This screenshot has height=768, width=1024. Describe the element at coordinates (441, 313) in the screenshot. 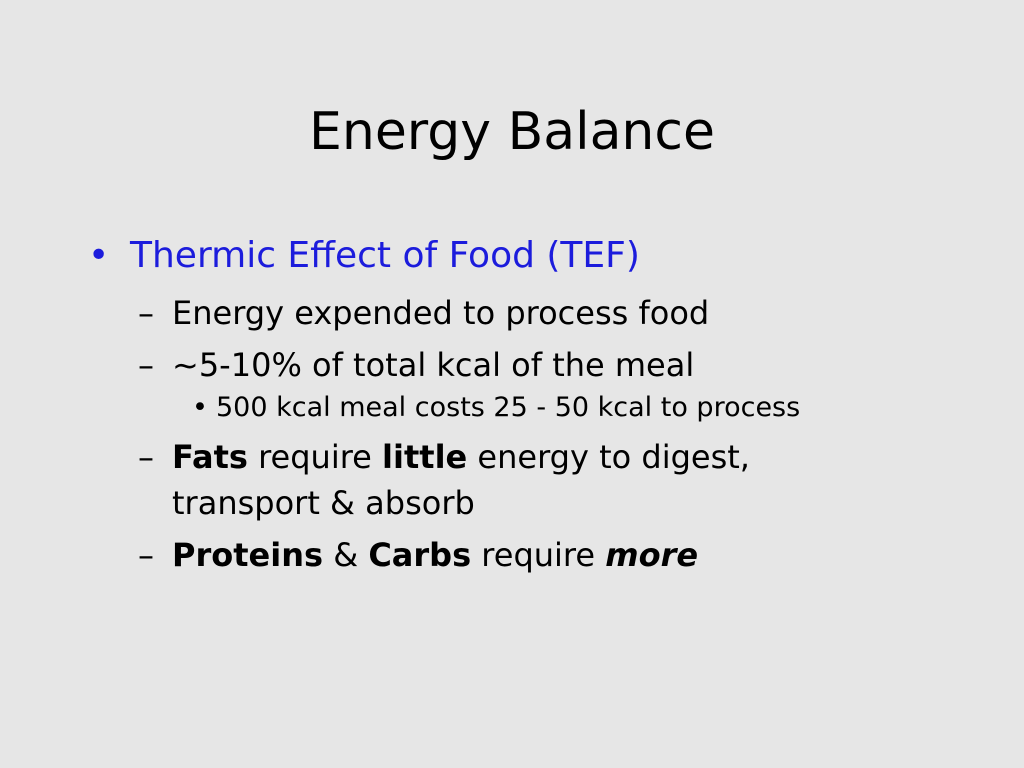

I see `text-run: Energy expended to process food` at that location.